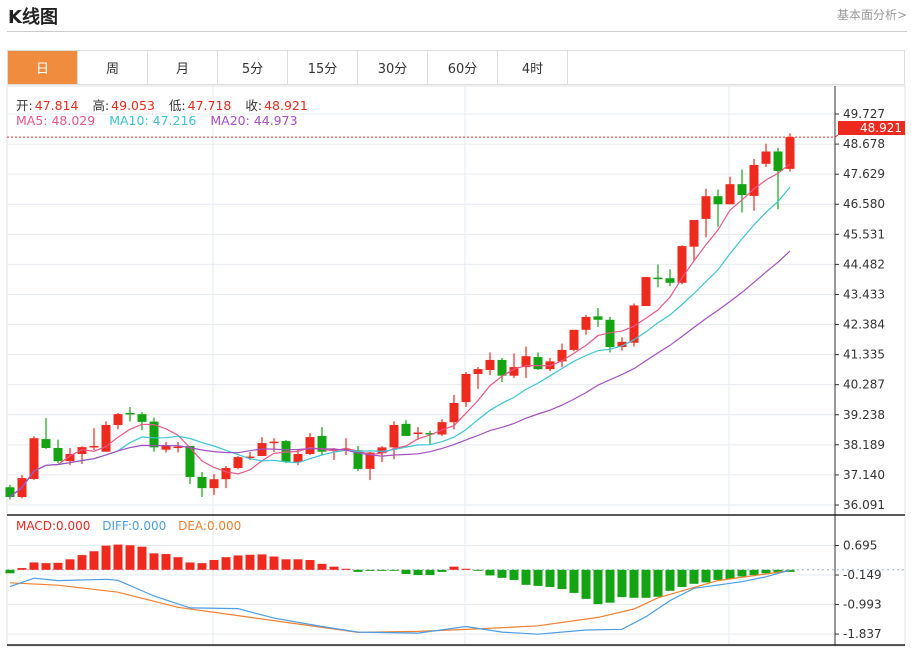 The width and height of the screenshot is (911, 650). What do you see at coordinates (862, 575) in the screenshot?
I see `macd-tick-label: -0.149` at bounding box center [862, 575].